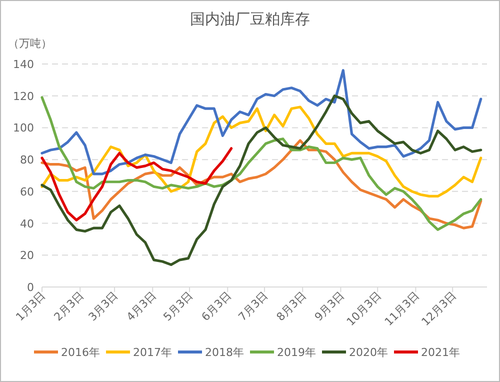 The height and width of the screenshot is (382, 500). What do you see at coordinates (291, 306) in the screenshot?
I see `x-tick-label: 8月3日` at bounding box center [291, 306].